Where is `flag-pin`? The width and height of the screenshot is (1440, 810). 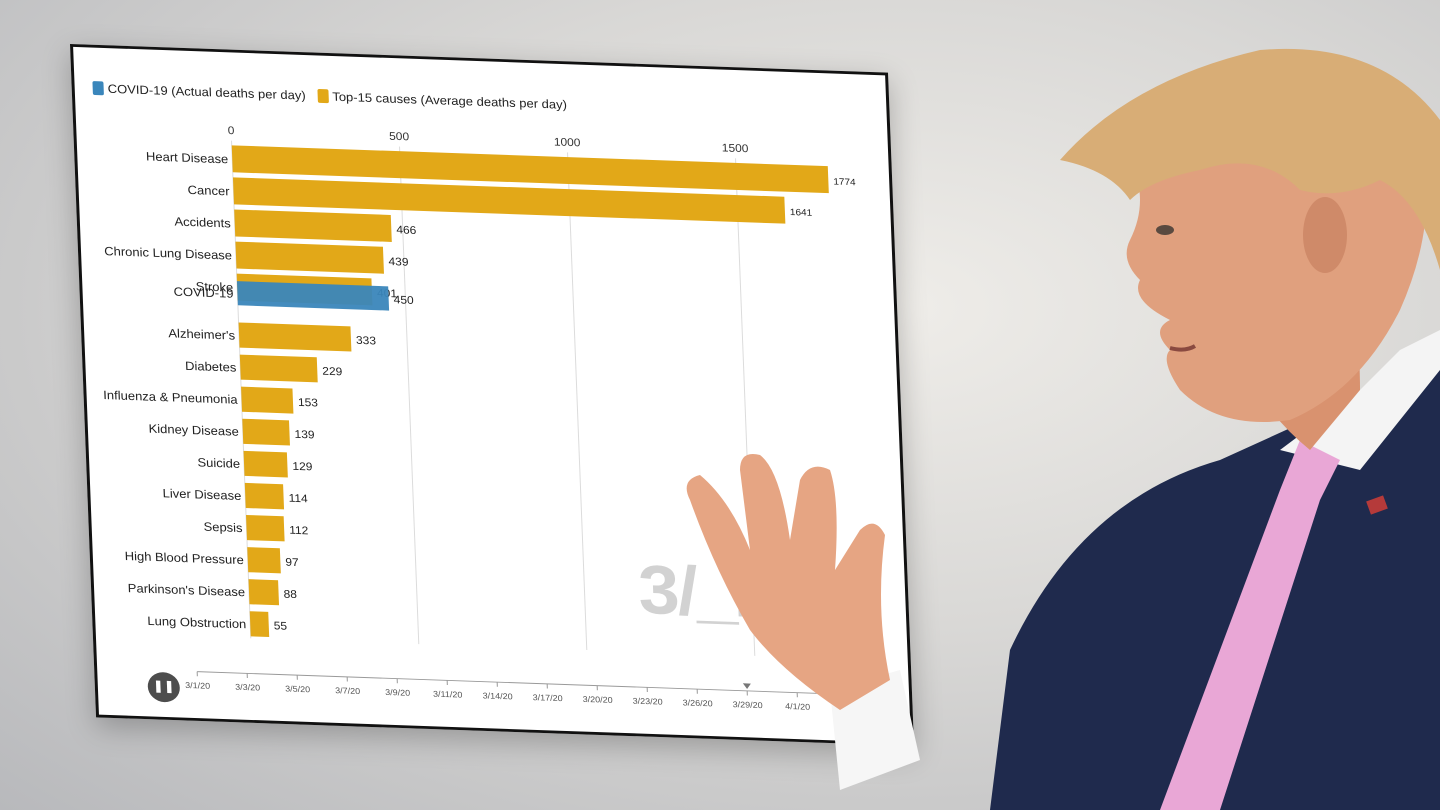 flag-pin is located at coordinates (1377, 505).